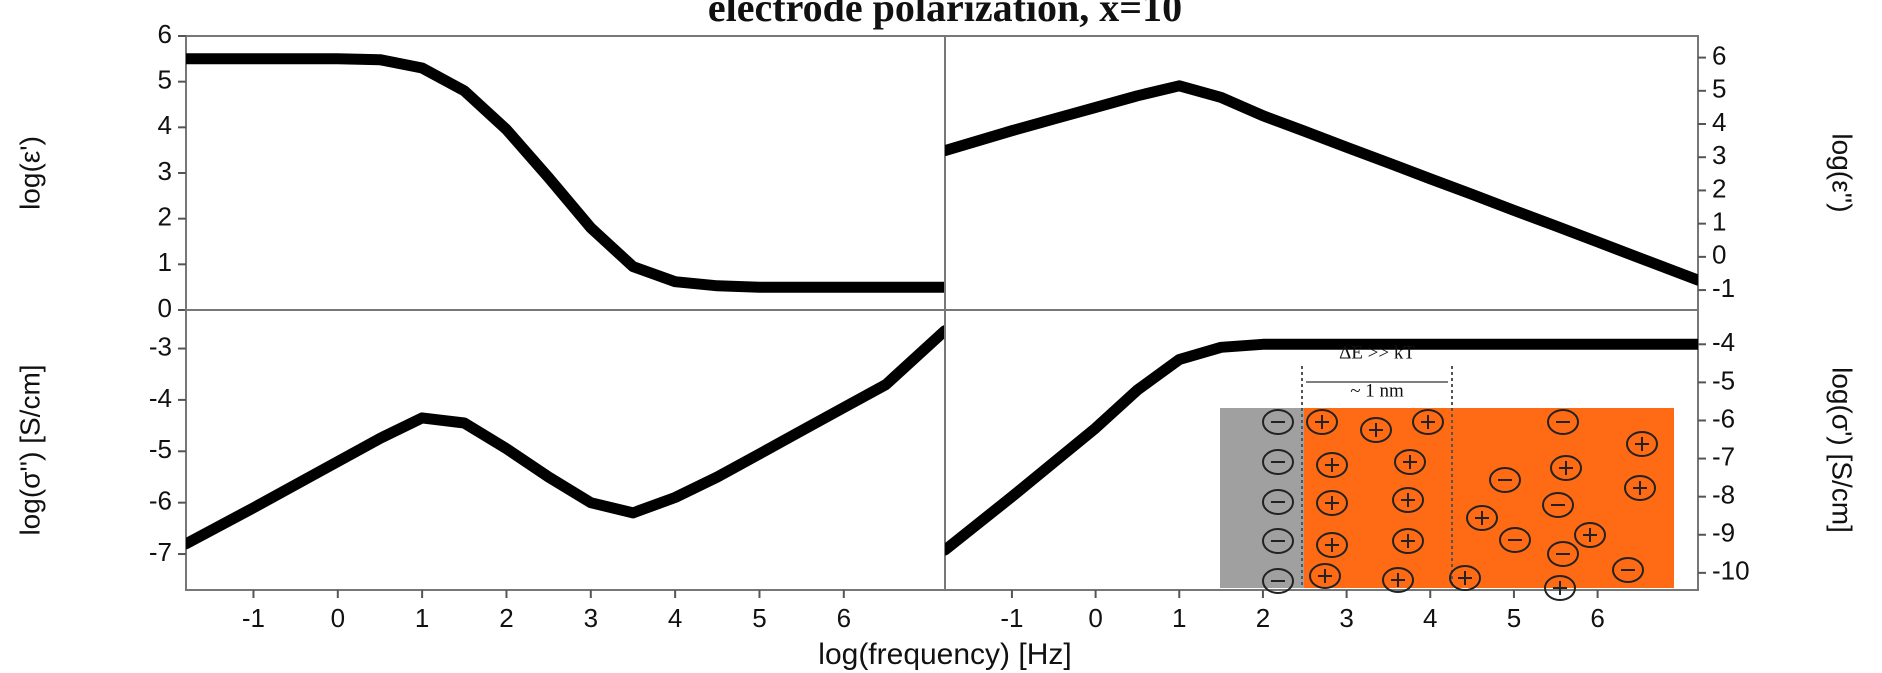 The image size is (1882, 673). I want to click on y-axis-label: log(σ') [S/cm], so click(1842, 450).